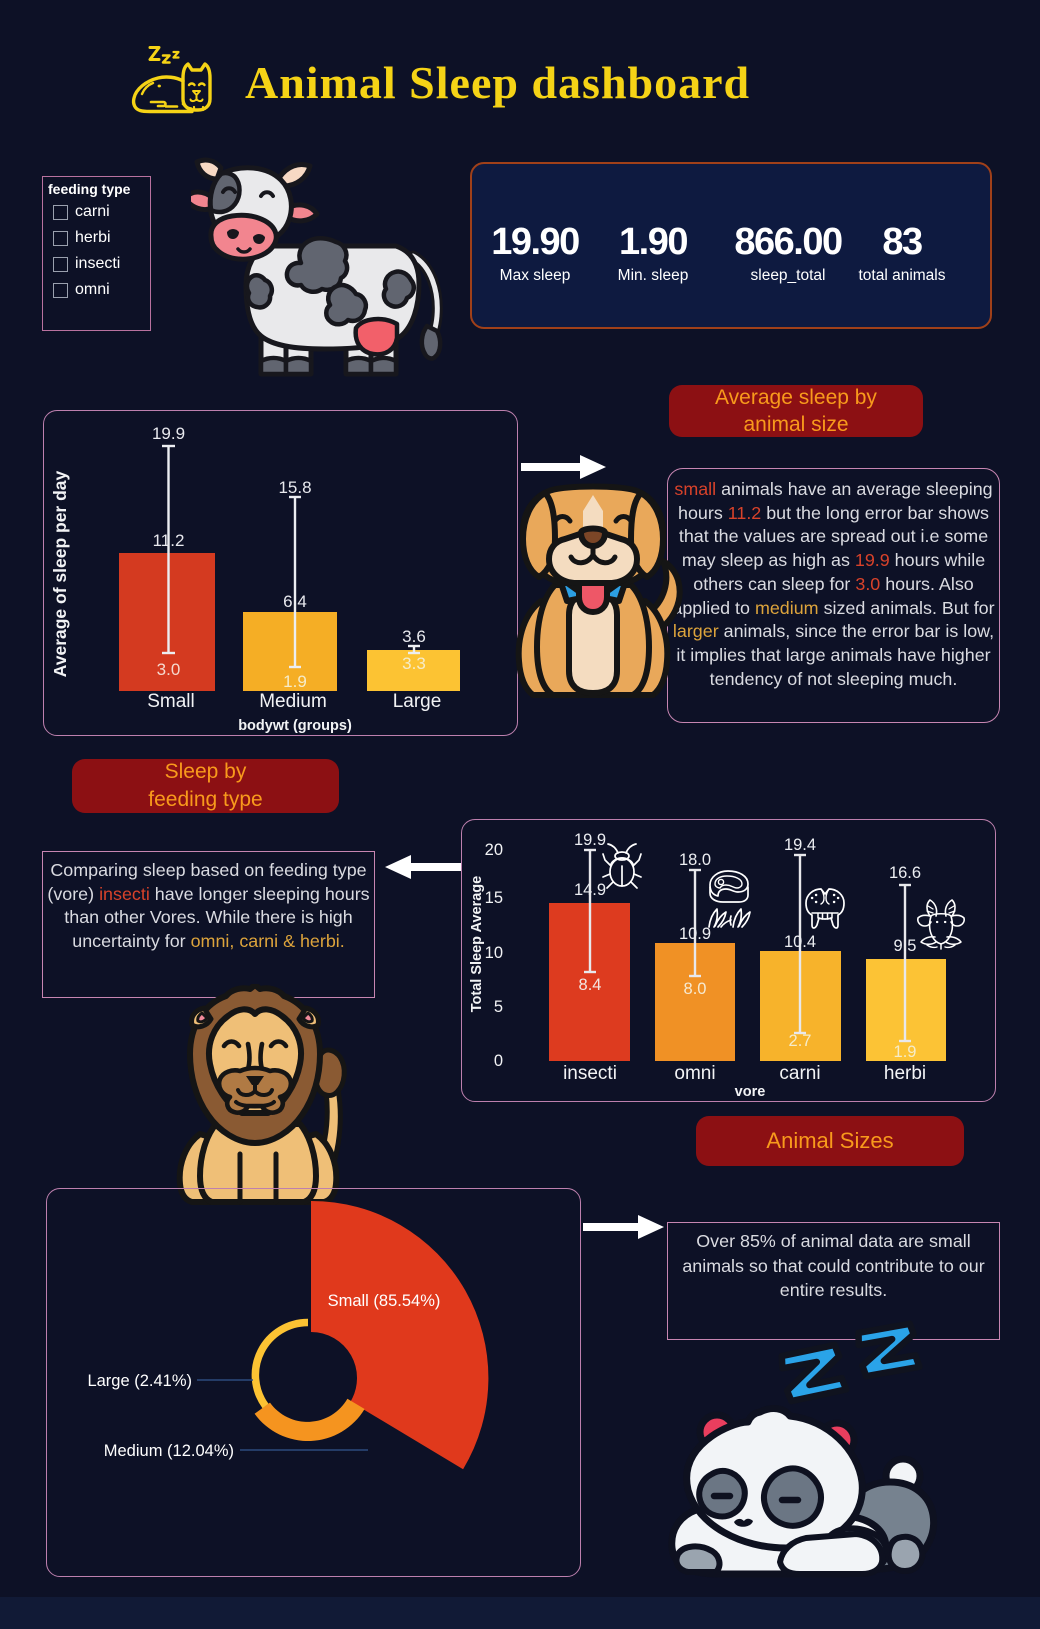 The height and width of the screenshot is (1629, 1040). What do you see at coordinates (590, 890) in the screenshot?
I see `svg-text: 14.9` at bounding box center [590, 890].